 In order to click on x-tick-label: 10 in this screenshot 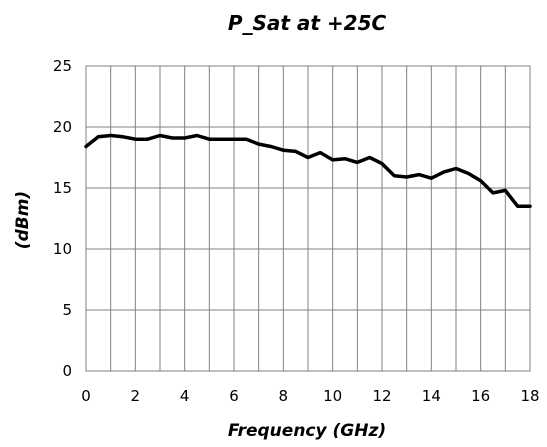, I will do `click(332, 396)`.